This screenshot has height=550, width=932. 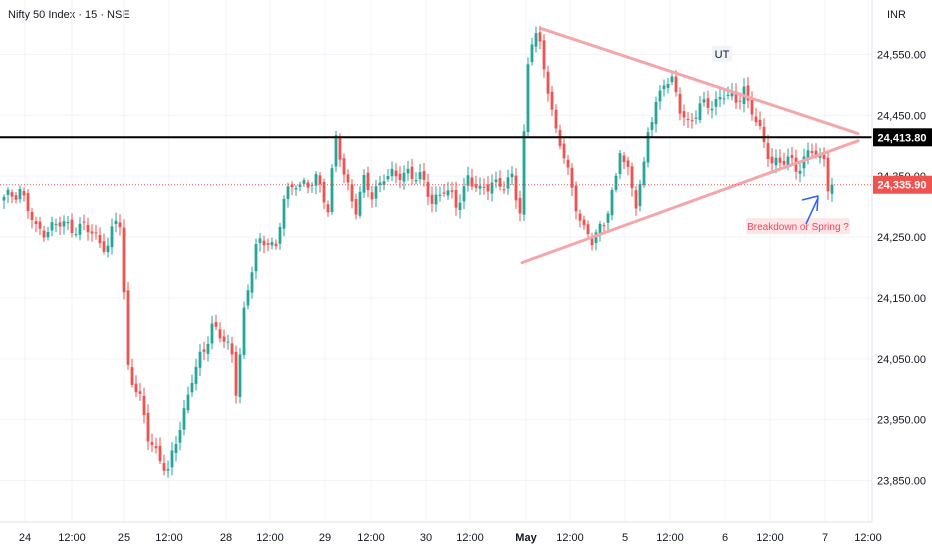 I want to click on y-tick-label: 24,250.00, so click(x=901, y=238).